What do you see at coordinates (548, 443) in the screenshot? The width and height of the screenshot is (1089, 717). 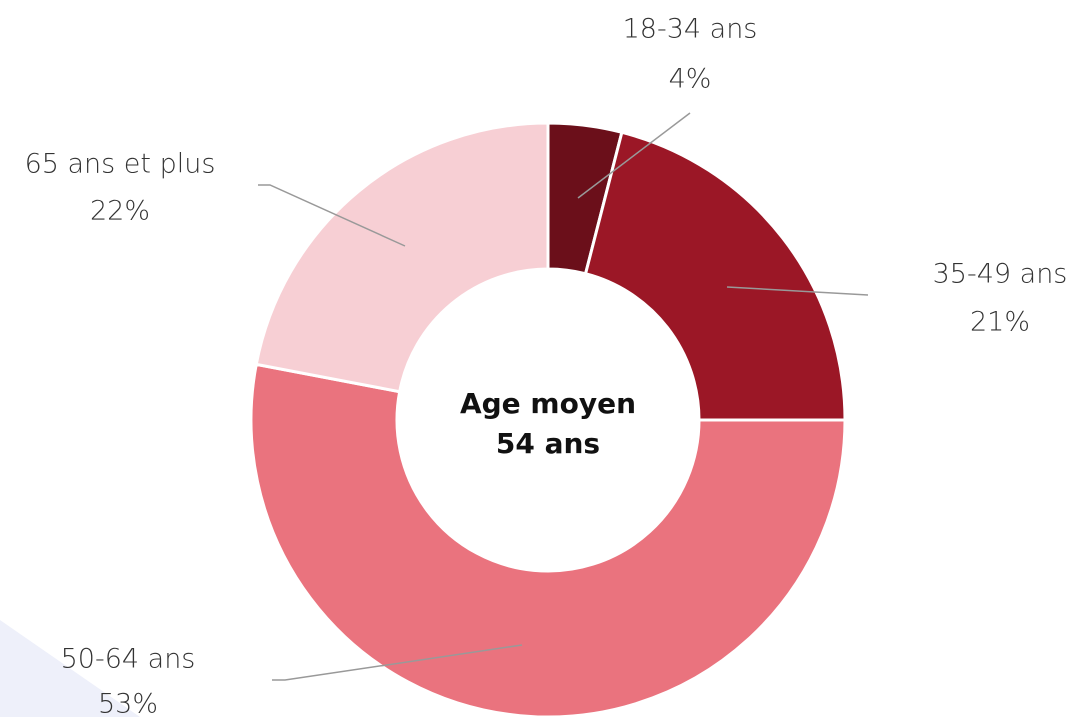 I see `center-text: 54 ans` at bounding box center [548, 443].